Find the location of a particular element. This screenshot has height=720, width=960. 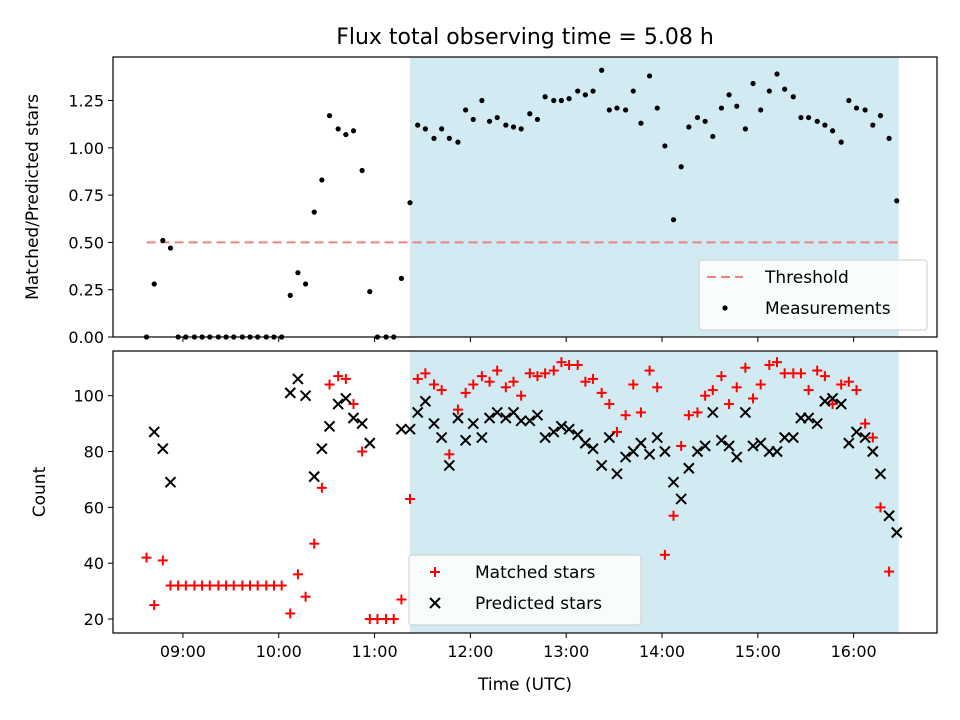

y-tick-label: 80 is located at coordinates (94, 452).